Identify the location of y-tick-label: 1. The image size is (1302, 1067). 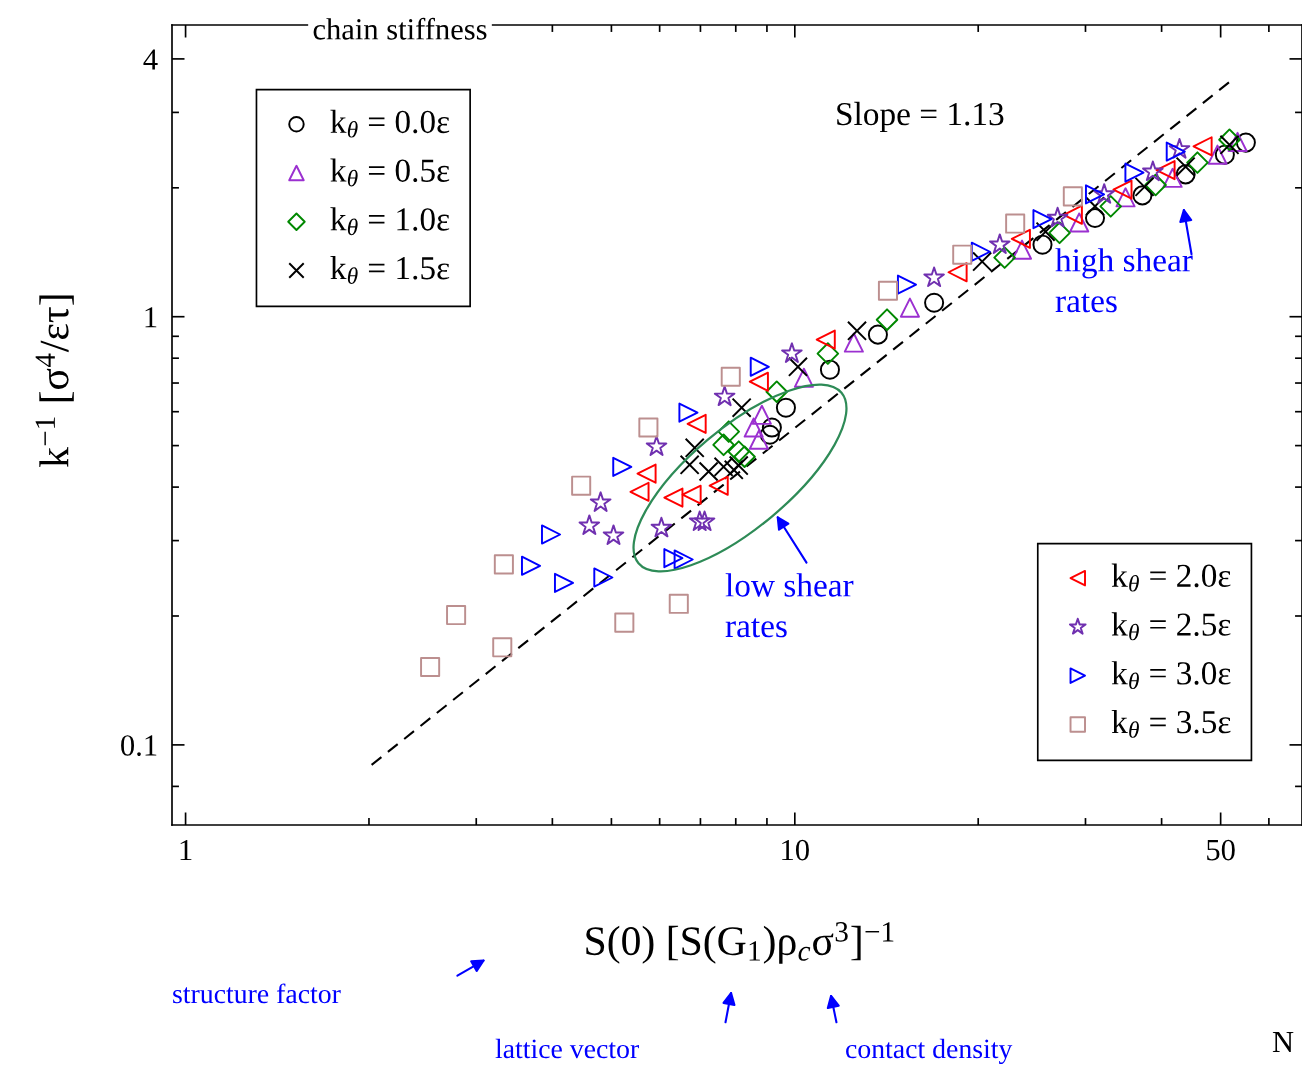
(151, 317).